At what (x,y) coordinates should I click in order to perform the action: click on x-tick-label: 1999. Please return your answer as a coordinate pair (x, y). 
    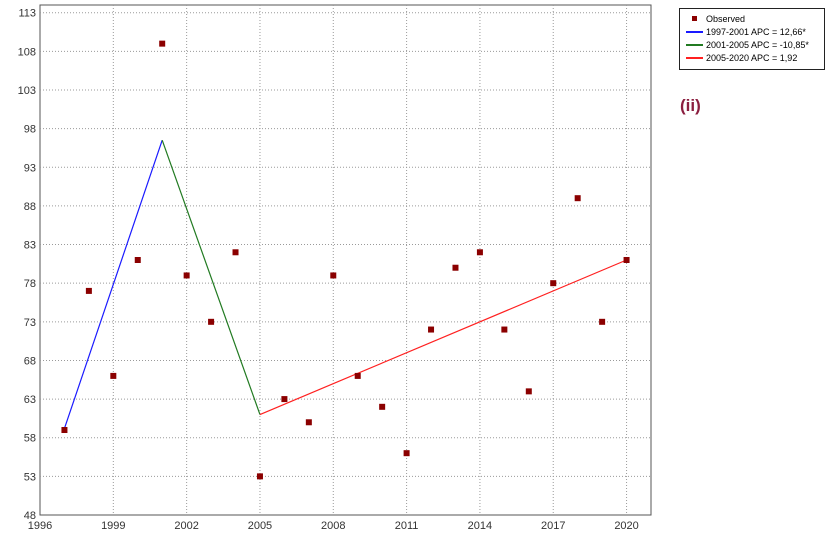
    Looking at the image, I should click on (113, 526).